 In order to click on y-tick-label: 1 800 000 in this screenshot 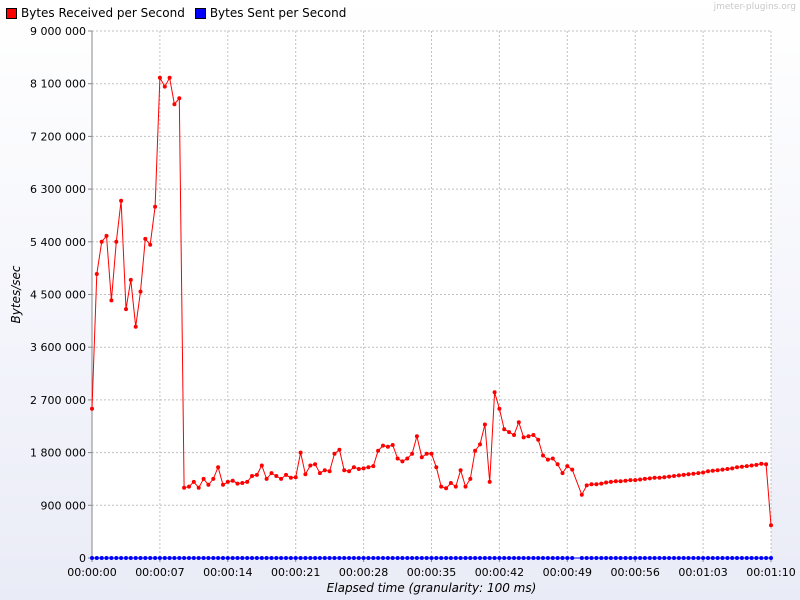, I will do `click(58, 453)`.